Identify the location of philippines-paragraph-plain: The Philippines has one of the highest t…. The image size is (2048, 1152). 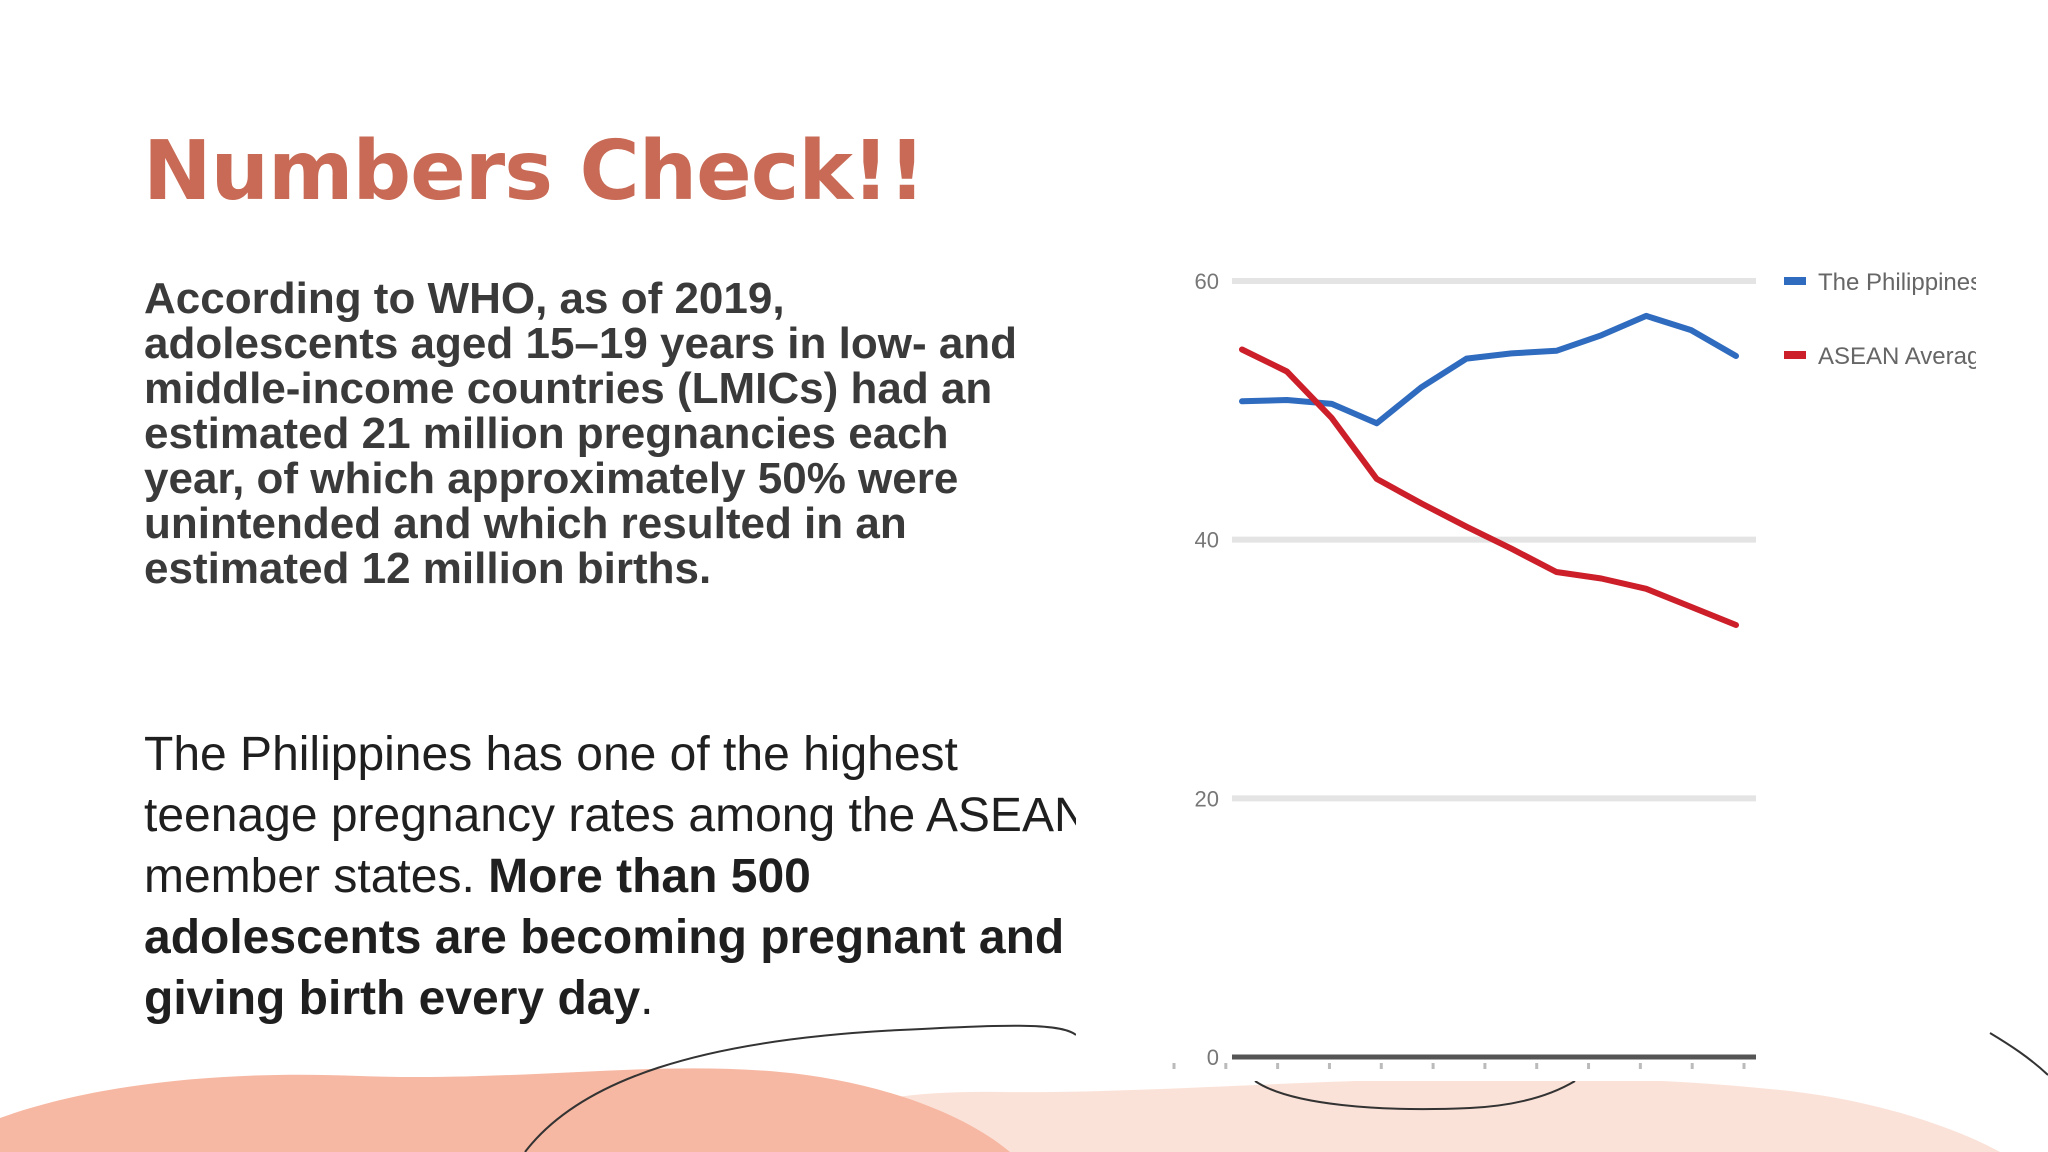
(616, 815).